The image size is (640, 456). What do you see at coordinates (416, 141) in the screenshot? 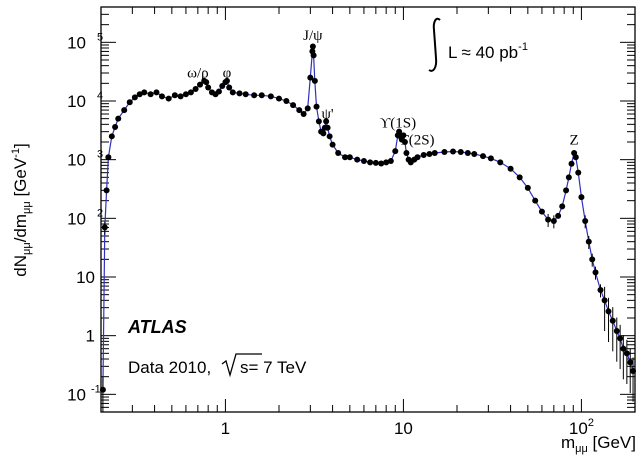
I see `peak-label: ϒ(2S)` at bounding box center [416, 141].